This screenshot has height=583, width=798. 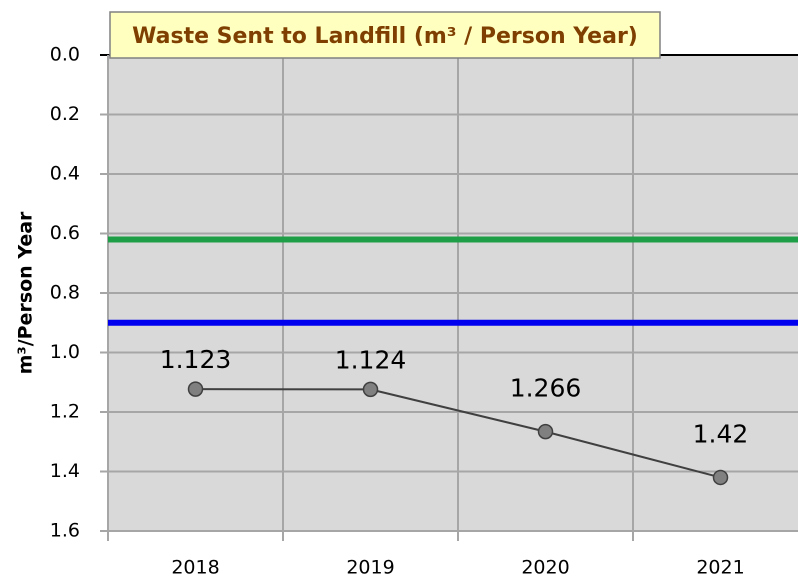 What do you see at coordinates (26, 292) in the screenshot?
I see `y-axis-label: m³/Person Year` at bounding box center [26, 292].